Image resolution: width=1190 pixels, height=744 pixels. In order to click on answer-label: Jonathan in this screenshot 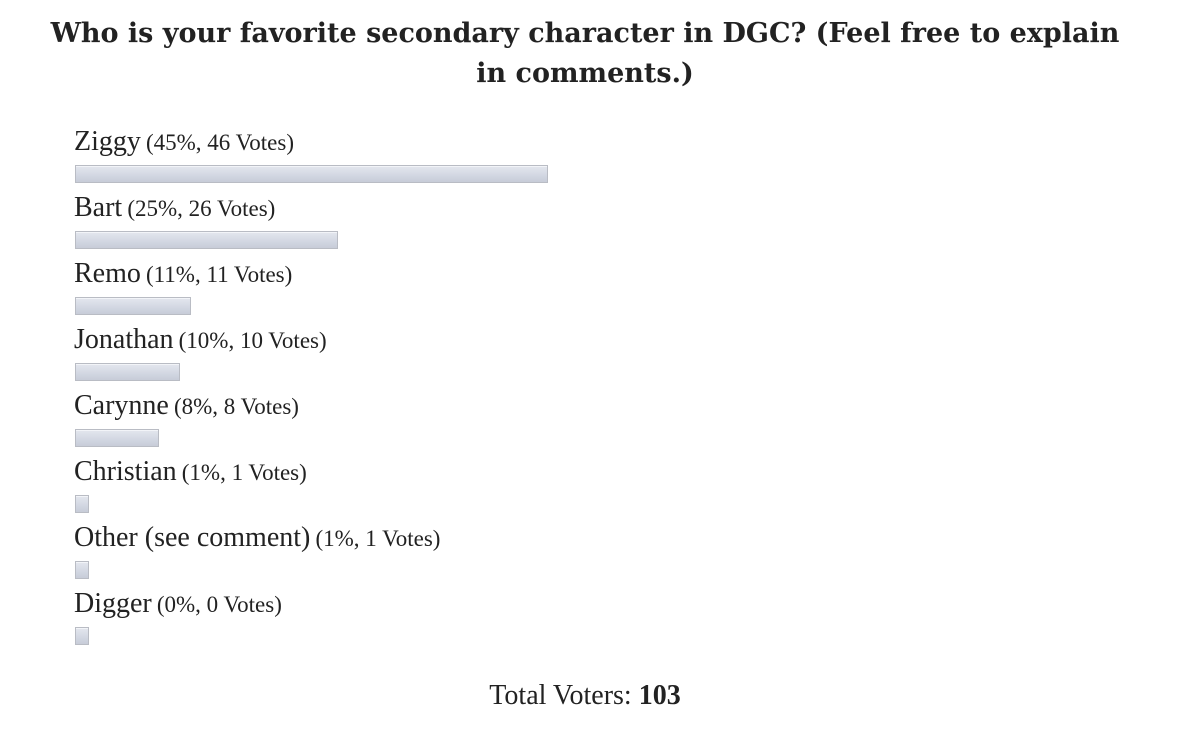, I will do `click(124, 339)`.